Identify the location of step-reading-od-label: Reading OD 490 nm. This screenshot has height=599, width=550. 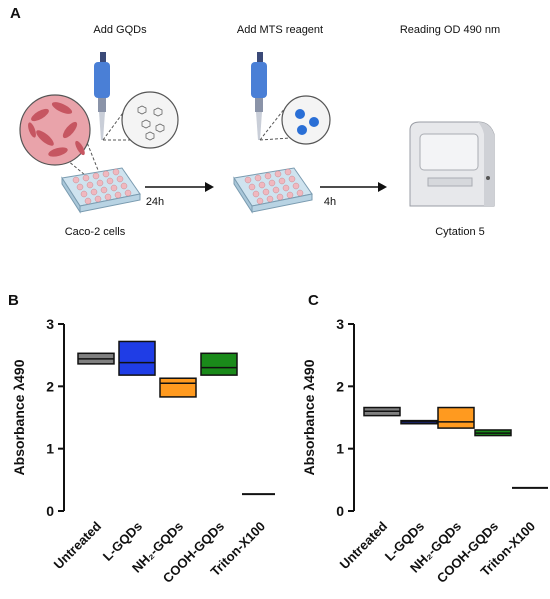
(450, 30).